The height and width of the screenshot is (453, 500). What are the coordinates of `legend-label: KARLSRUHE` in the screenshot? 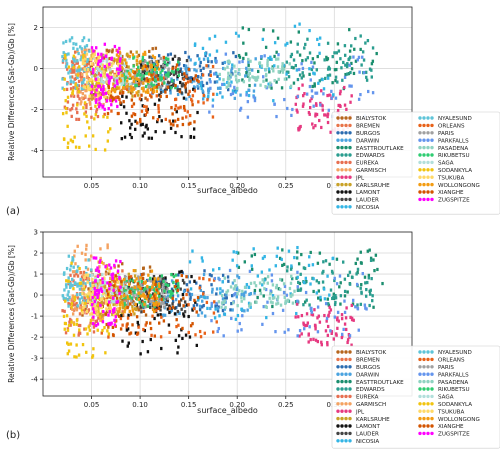 It's located at (373, 186).